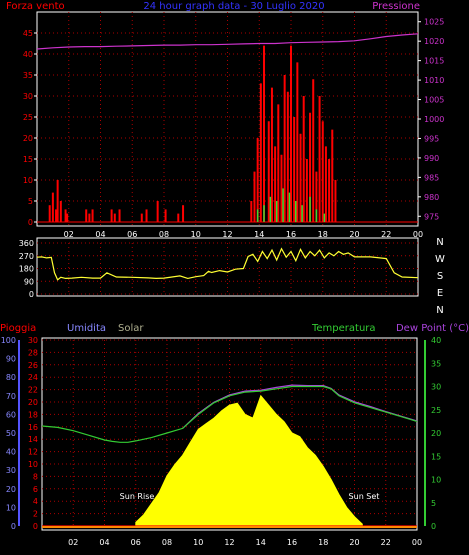 The image size is (469, 555). I want to click on wind-x-tick-label: 22, so click(386, 234).